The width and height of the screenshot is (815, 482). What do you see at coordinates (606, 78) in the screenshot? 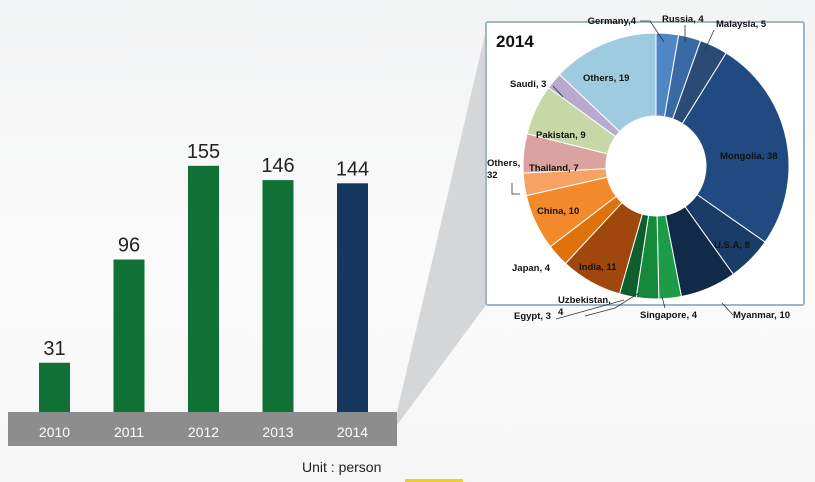
I see `donut-slice-label: Others, 19` at bounding box center [606, 78].